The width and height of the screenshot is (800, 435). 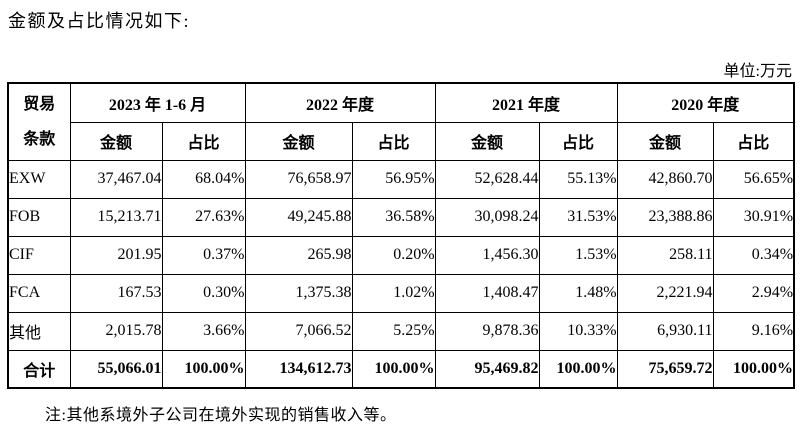 What do you see at coordinates (39, 139) in the screenshot?
I see `corner-header-line2: 条款` at bounding box center [39, 139].